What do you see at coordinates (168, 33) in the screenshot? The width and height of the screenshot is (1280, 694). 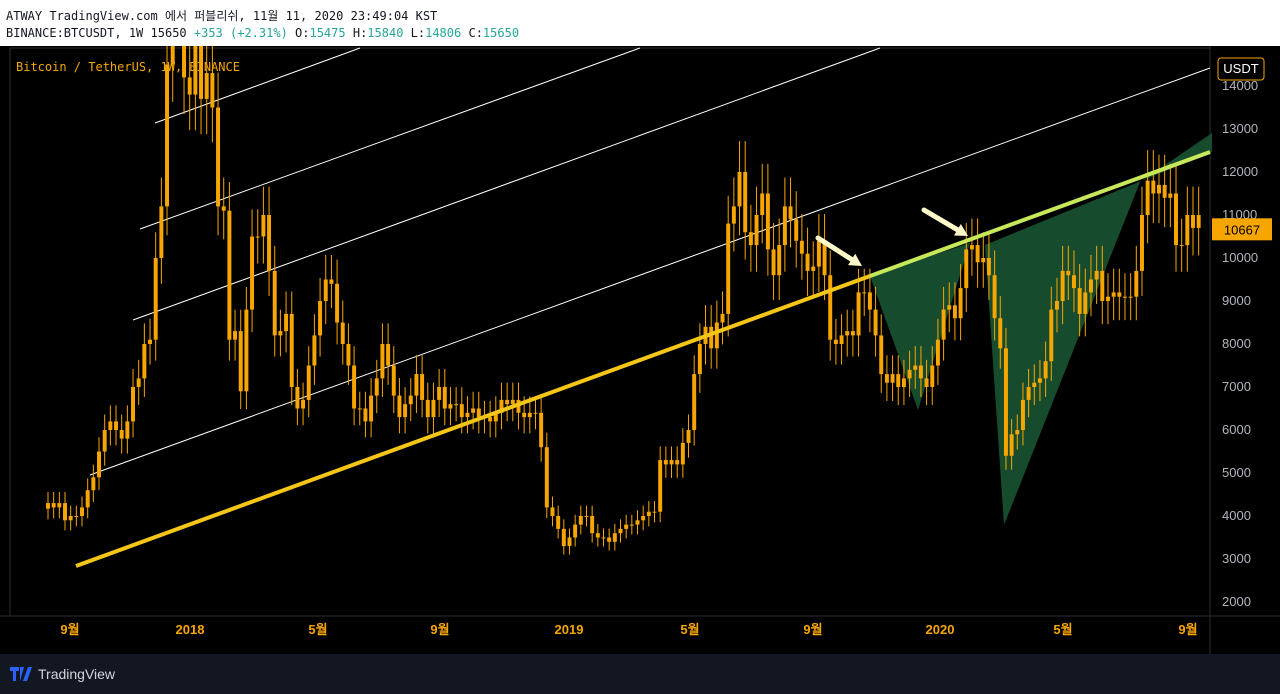 I see `last-price-value: 15650` at bounding box center [168, 33].